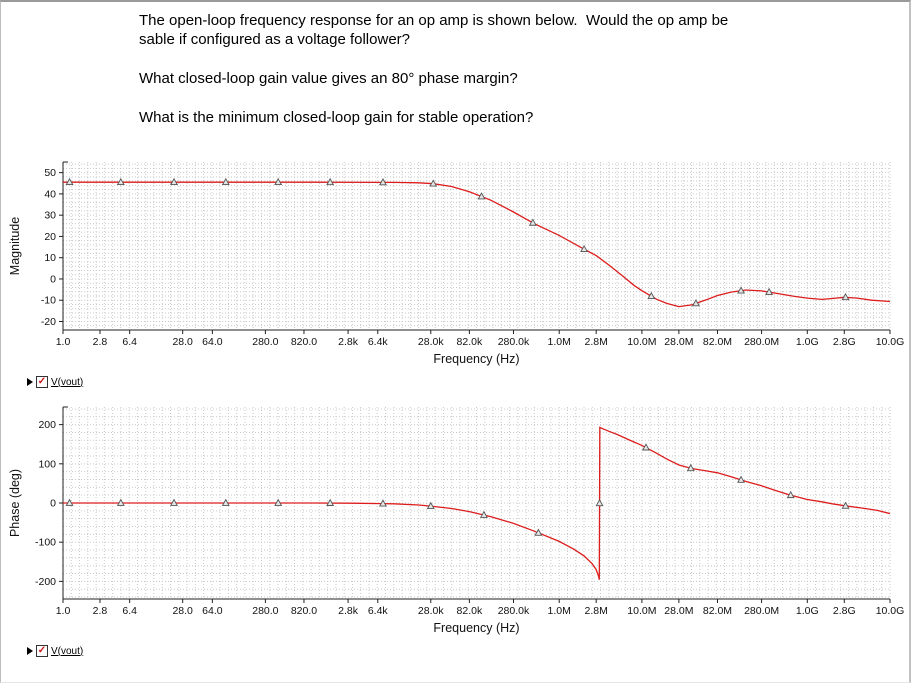 The width and height of the screenshot is (911, 683). What do you see at coordinates (47, 425) in the screenshot?
I see `y-tick-label: 200` at bounding box center [47, 425].